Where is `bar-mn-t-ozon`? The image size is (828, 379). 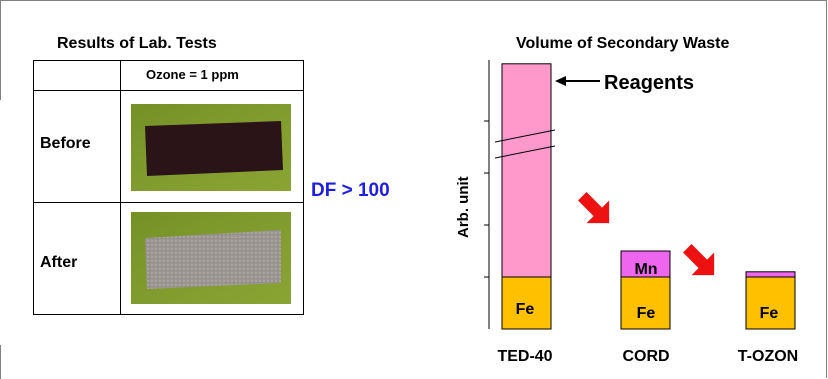
bar-mn-t-ozon is located at coordinates (770, 274).